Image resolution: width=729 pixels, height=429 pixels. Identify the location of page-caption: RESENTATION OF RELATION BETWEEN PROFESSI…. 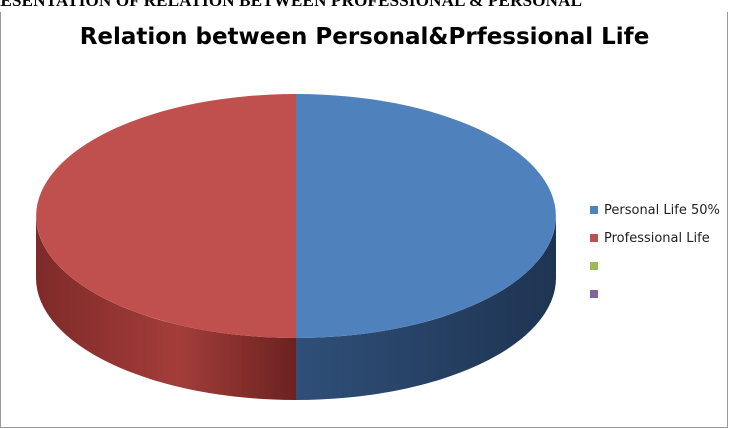
(291, 5).